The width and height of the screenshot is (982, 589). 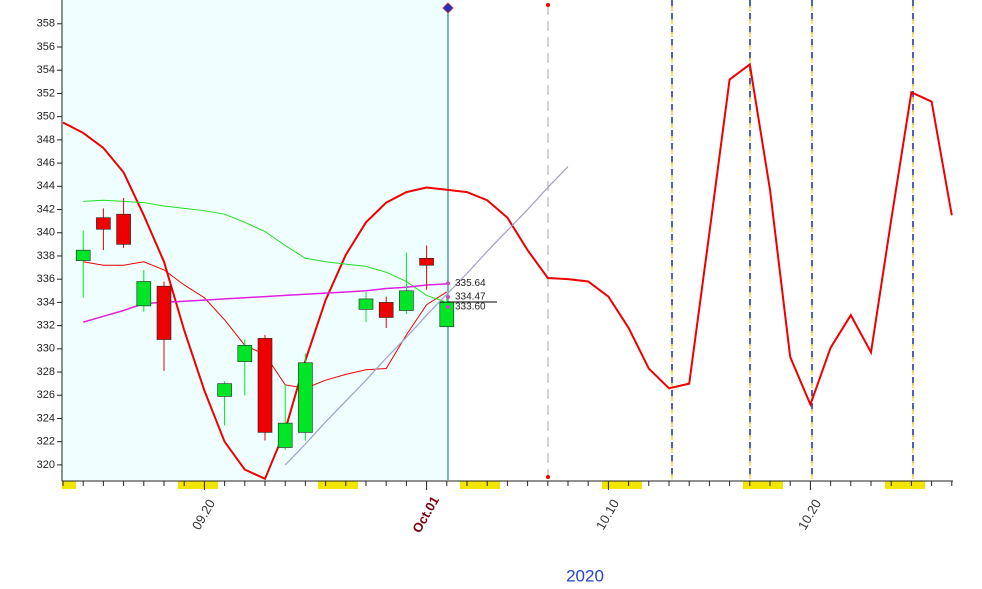 What do you see at coordinates (46, 326) in the screenshot?
I see `y-tick-label: 332` at bounding box center [46, 326].